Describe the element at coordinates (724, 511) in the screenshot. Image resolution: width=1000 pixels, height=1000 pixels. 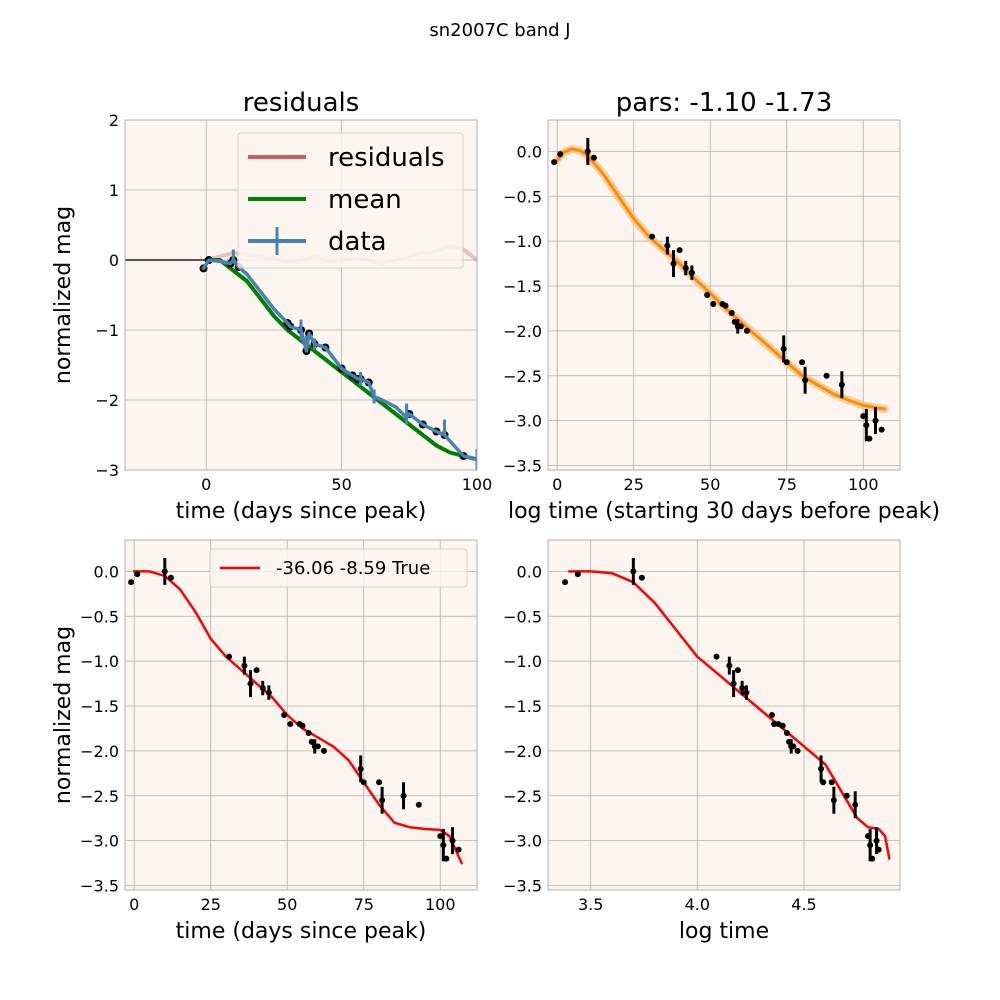
I see `panel-pars-xlabel: log time (starting 30 days before peak)` at that location.